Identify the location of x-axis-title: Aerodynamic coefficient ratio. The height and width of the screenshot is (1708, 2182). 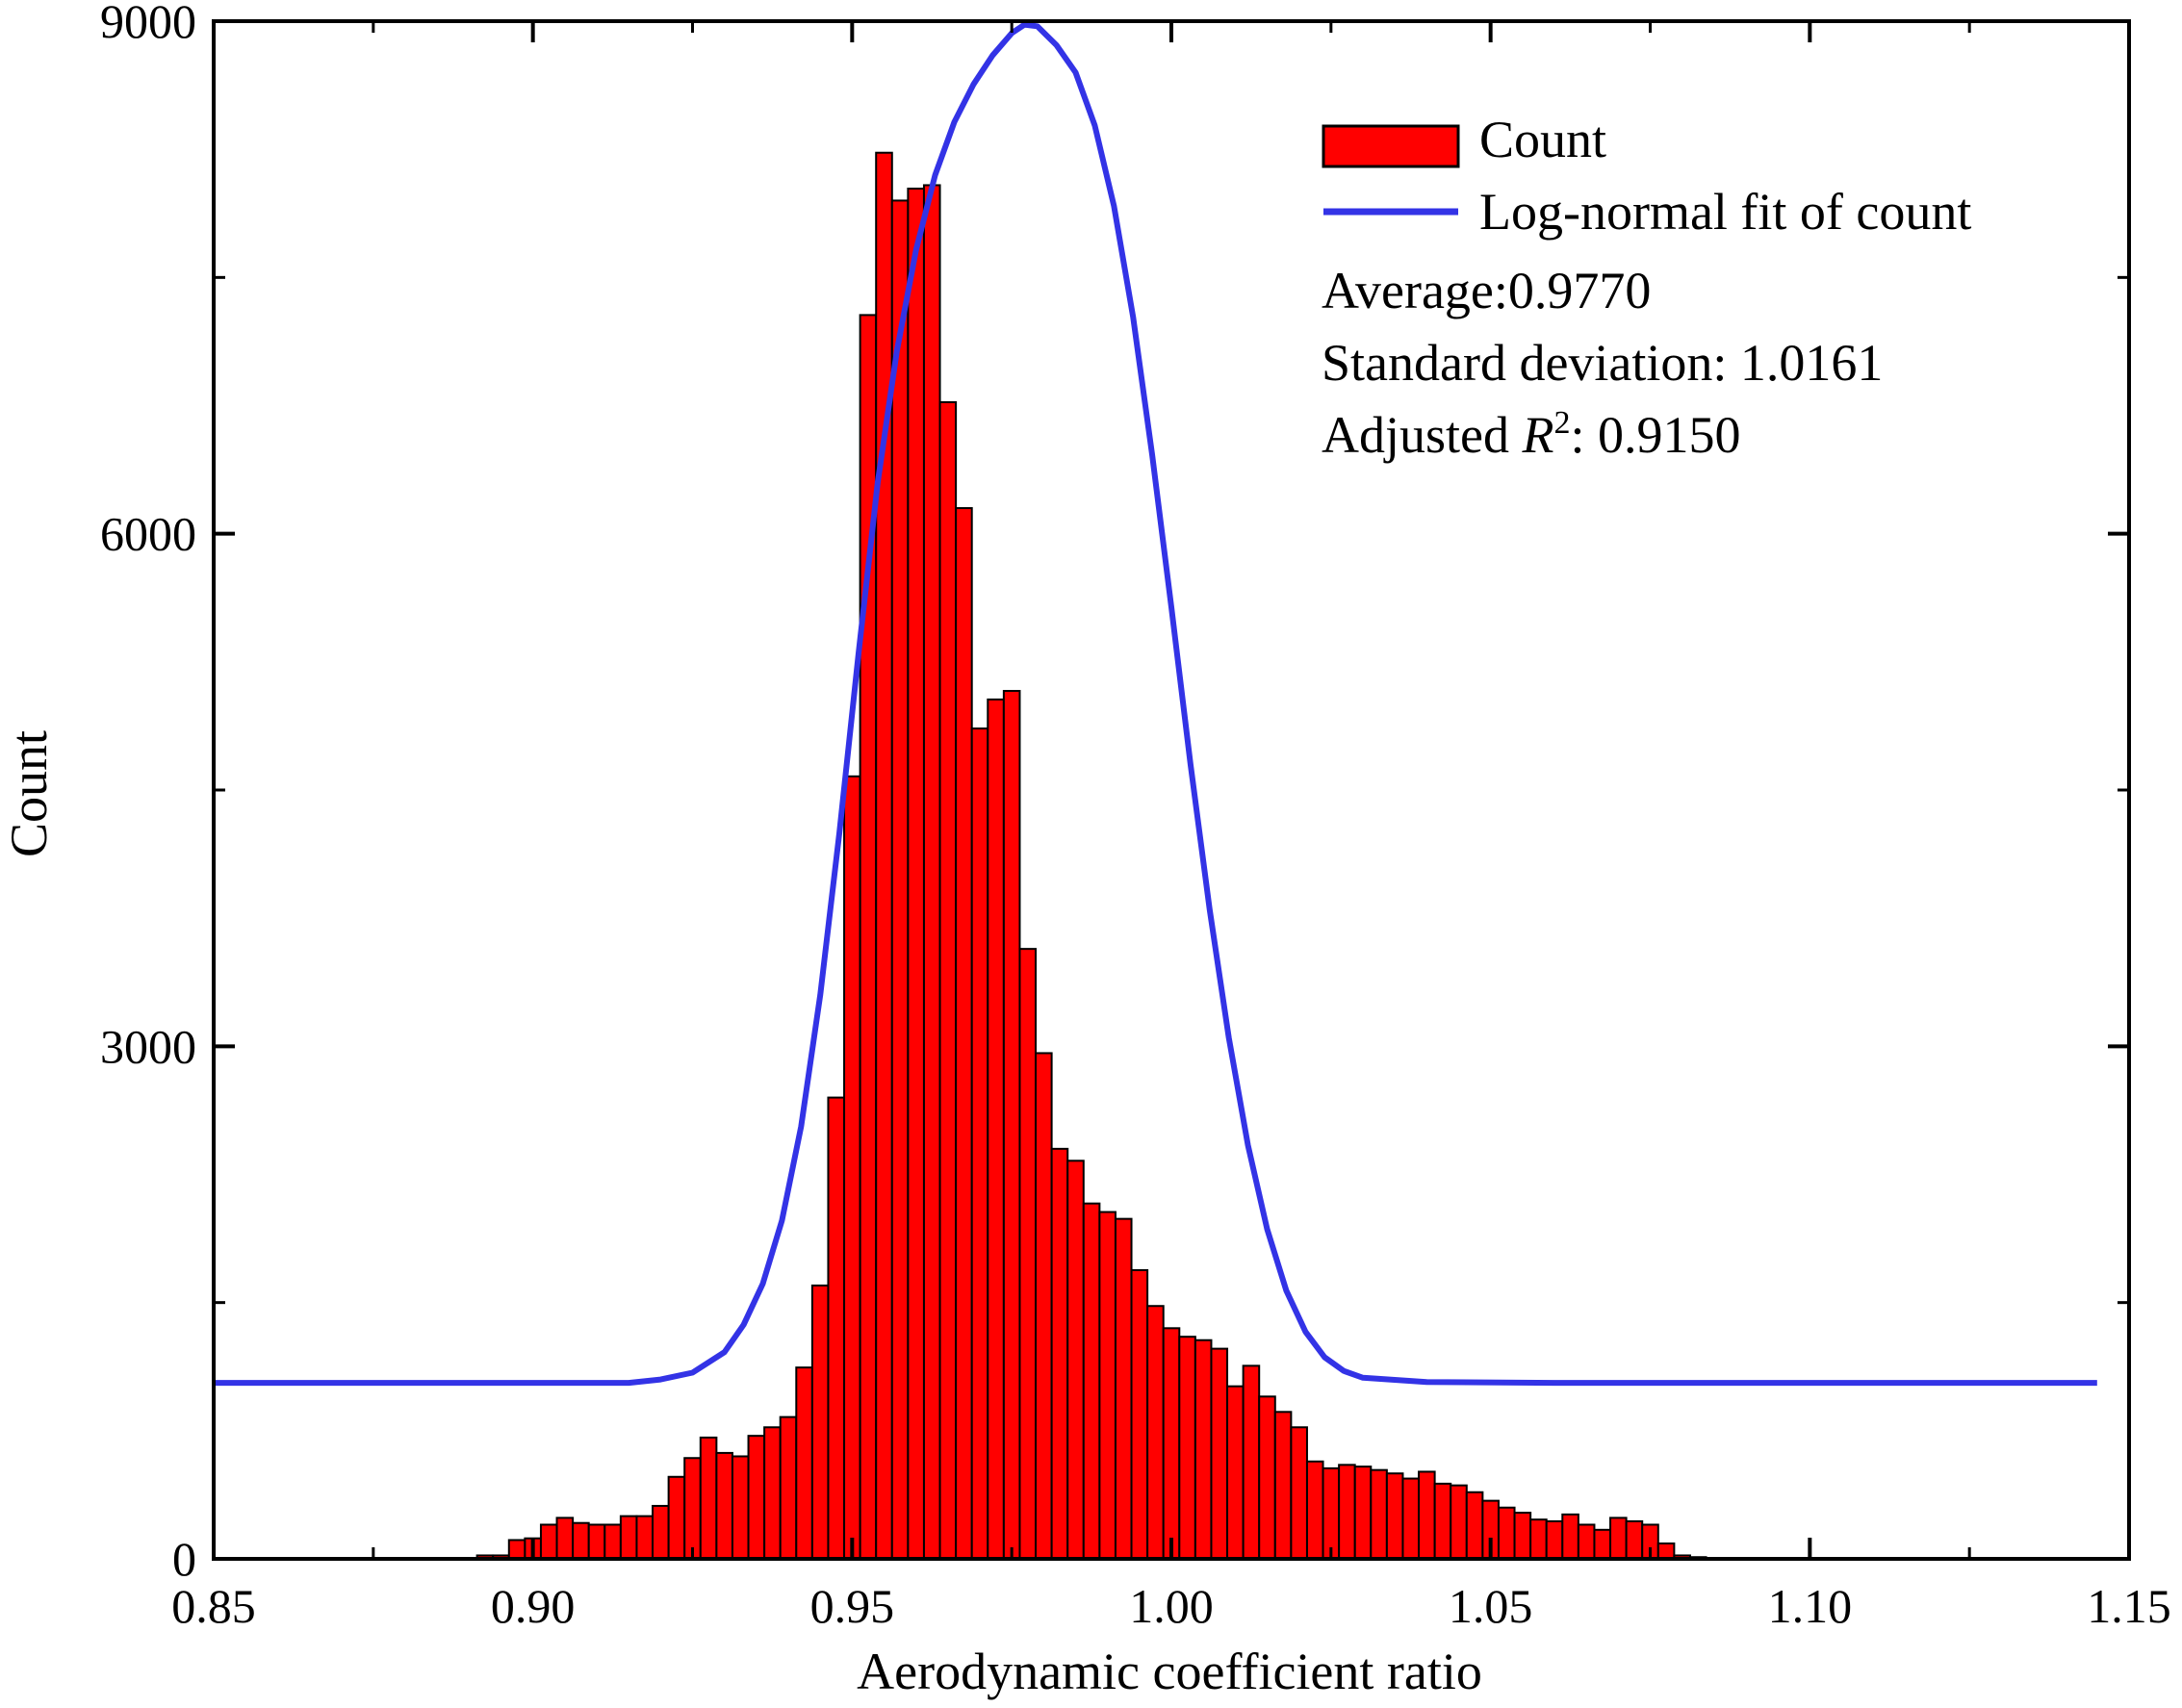
(1170, 1671).